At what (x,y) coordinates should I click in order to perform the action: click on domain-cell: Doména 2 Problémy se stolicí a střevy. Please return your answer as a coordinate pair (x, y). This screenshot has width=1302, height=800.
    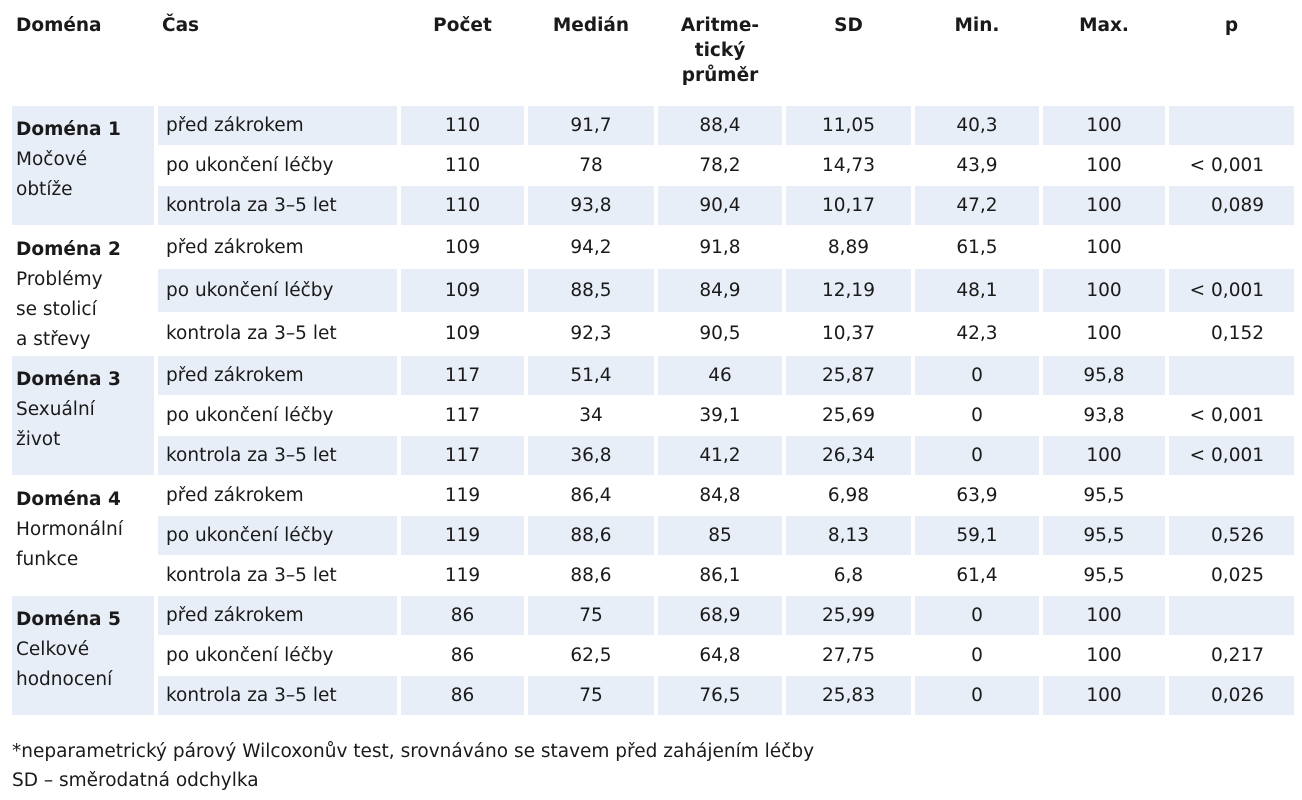
    Looking at the image, I should click on (83, 290).